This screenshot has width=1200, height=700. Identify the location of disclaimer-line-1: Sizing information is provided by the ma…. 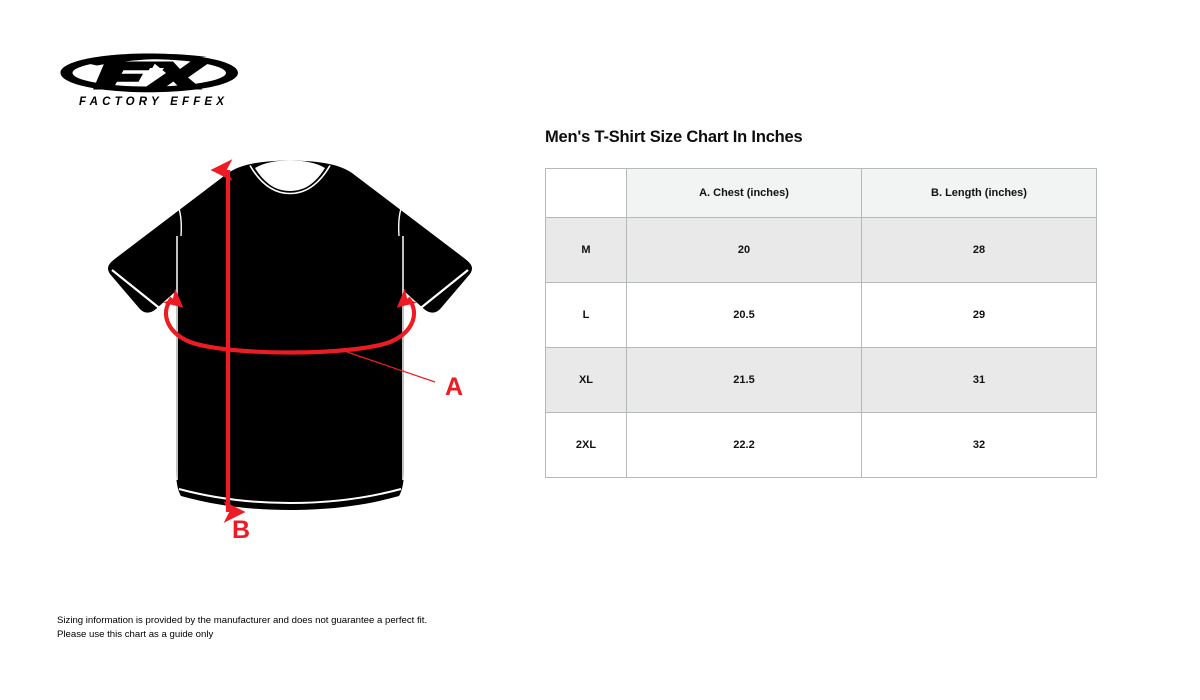
(242, 620).